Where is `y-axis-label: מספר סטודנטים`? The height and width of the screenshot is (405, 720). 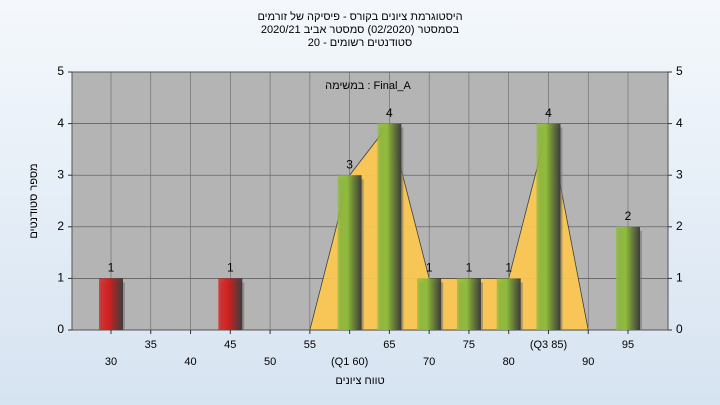 y-axis-label: מספר סטודנטים is located at coordinates (34, 200).